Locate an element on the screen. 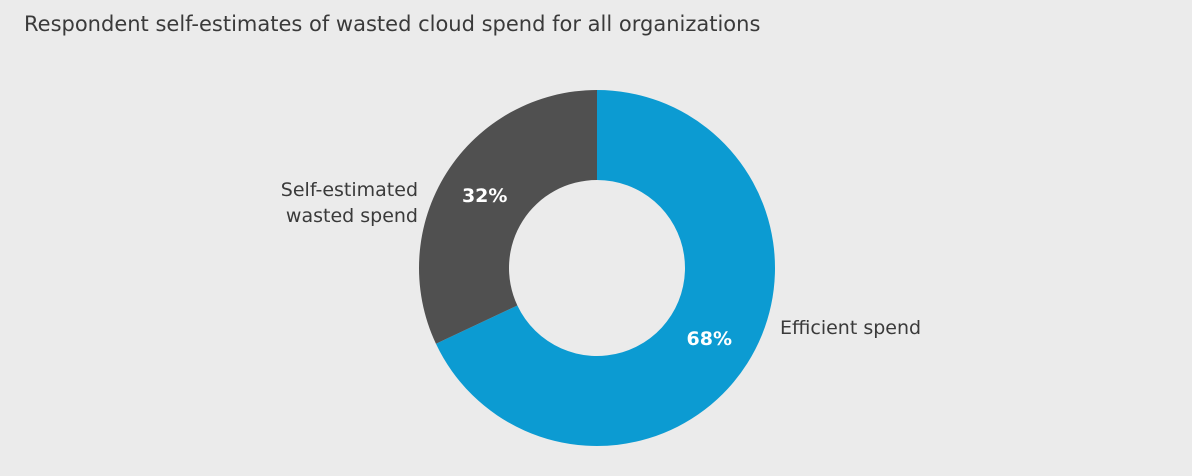 The width and height of the screenshot is (1192, 476). category-label: Efficient spend is located at coordinates (851, 328).